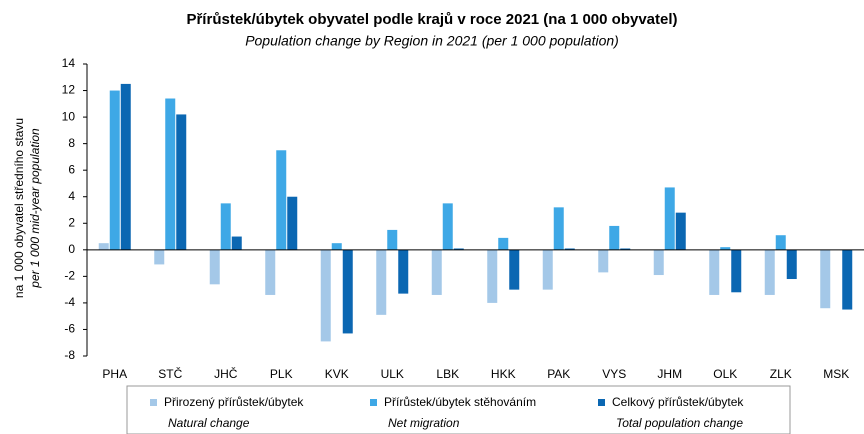 The width and height of the screenshot is (864, 434). What do you see at coordinates (69, 63) in the screenshot?
I see `y-tick-label: 14` at bounding box center [69, 63].